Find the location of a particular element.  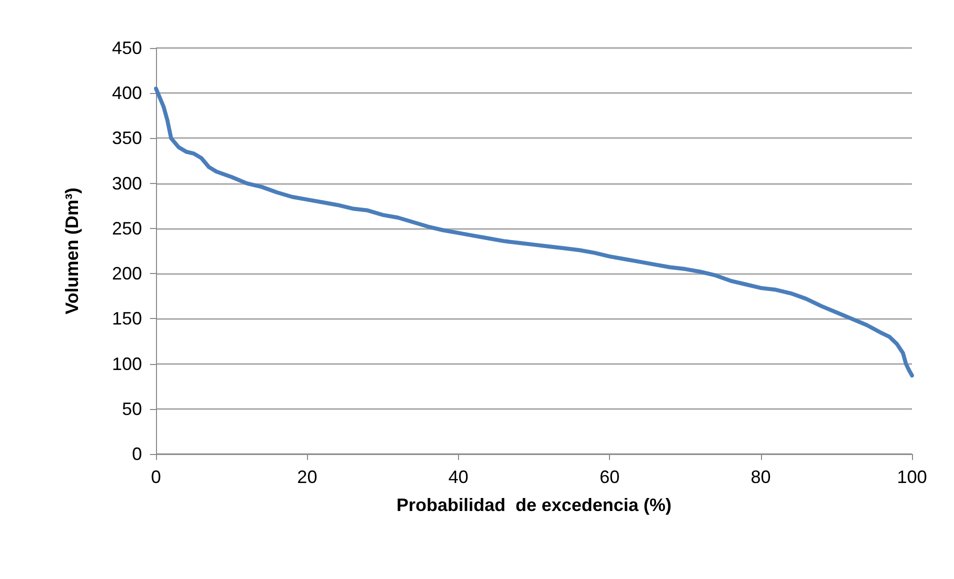

y-tick-label: 200 is located at coordinates (127, 274).